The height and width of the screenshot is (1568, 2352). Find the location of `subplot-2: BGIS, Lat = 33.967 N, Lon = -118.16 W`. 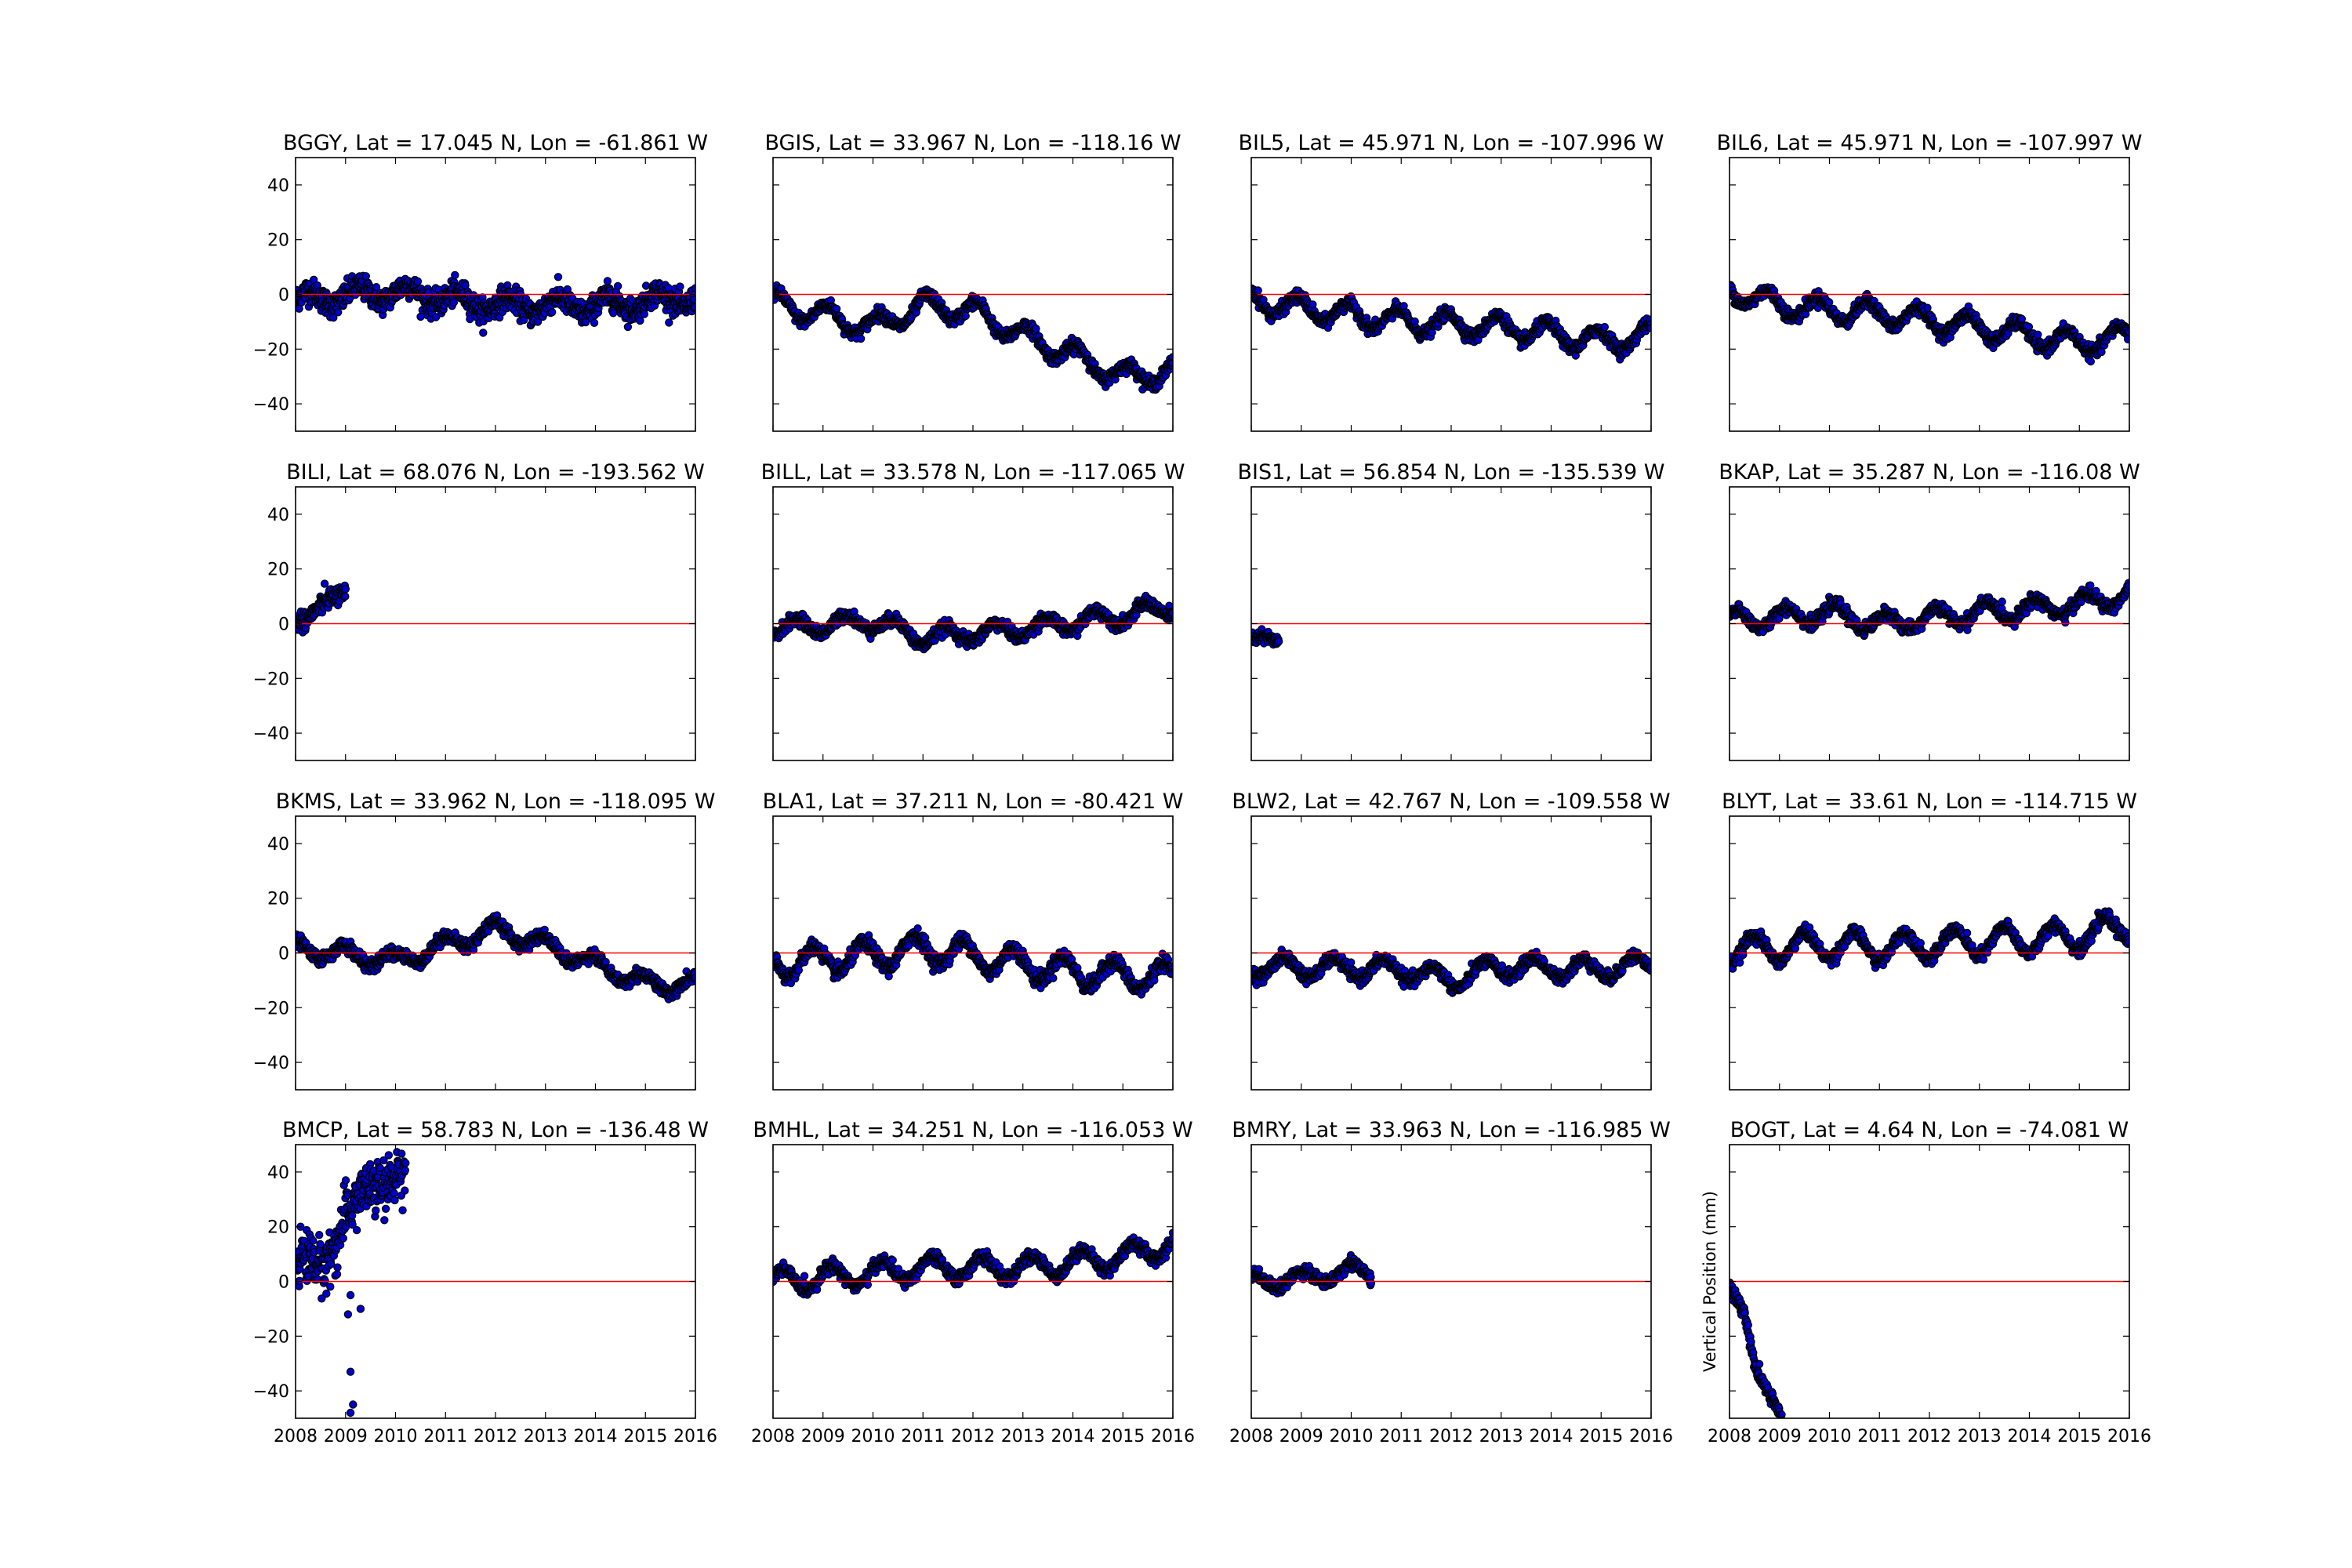

subplot-2: BGIS, Lat = 33.967 N, Lon = -118.16 W is located at coordinates (972, 281).